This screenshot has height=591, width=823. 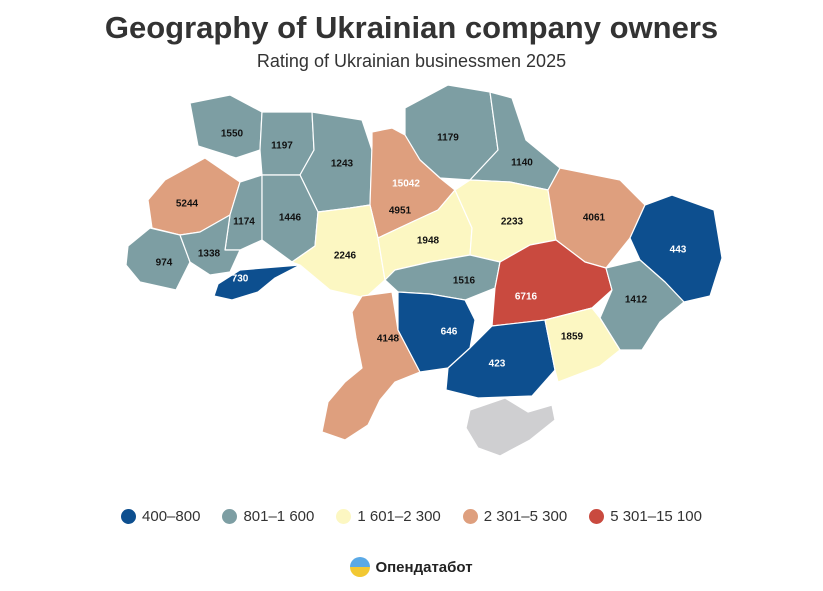 What do you see at coordinates (257, 282) in the screenshot?
I see `region-chernivtsi` at bounding box center [257, 282].